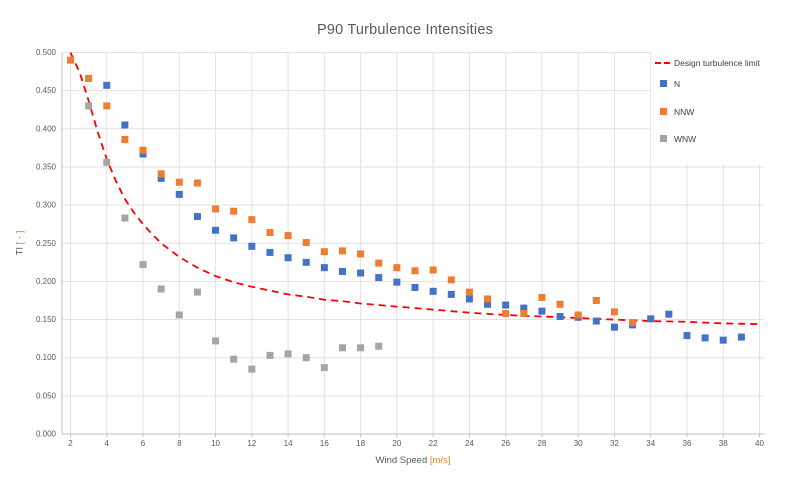 The image size is (800, 500). I want to click on y-tick-label: 0.400, so click(46, 128).